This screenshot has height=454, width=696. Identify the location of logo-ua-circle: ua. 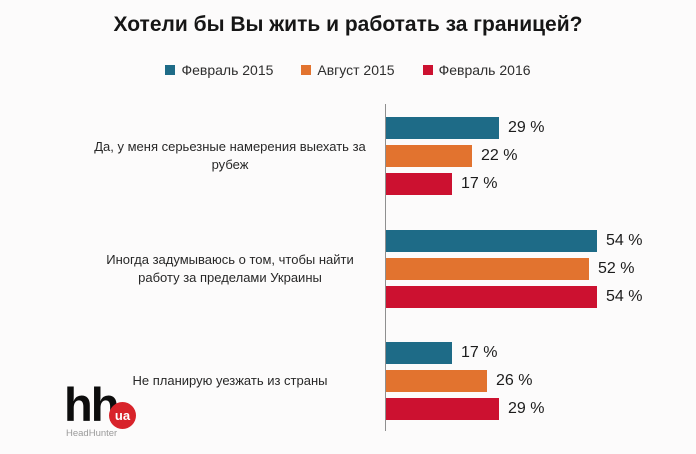
(122, 415).